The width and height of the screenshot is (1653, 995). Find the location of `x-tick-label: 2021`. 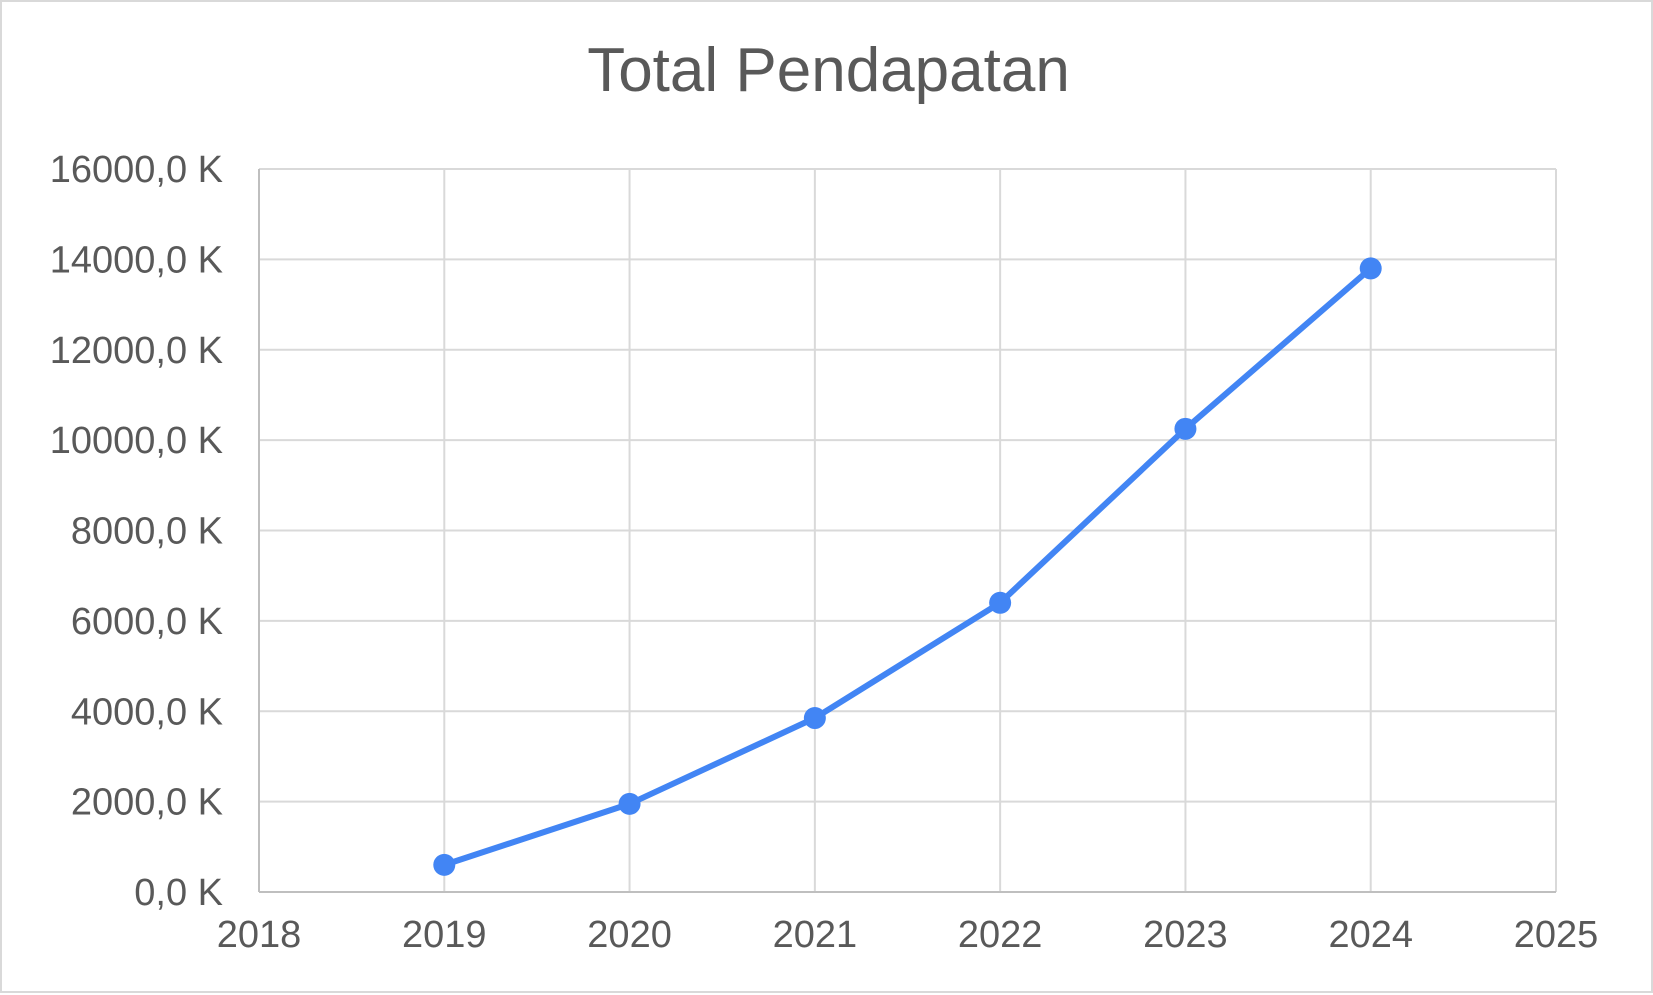

x-tick-label: 2021 is located at coordinates (815, 935).